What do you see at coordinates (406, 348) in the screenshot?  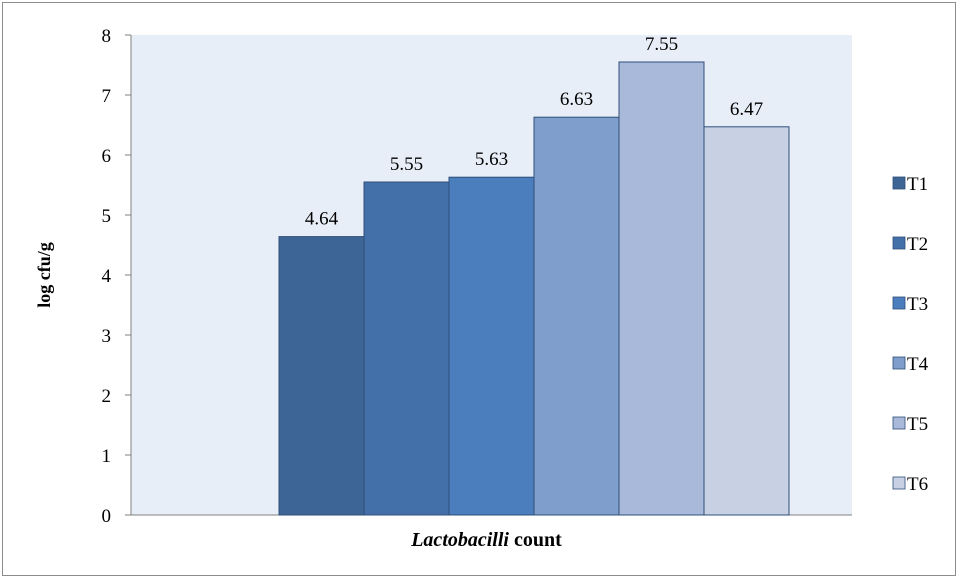 I see `bar-t2` at bounding box center [406, 348].